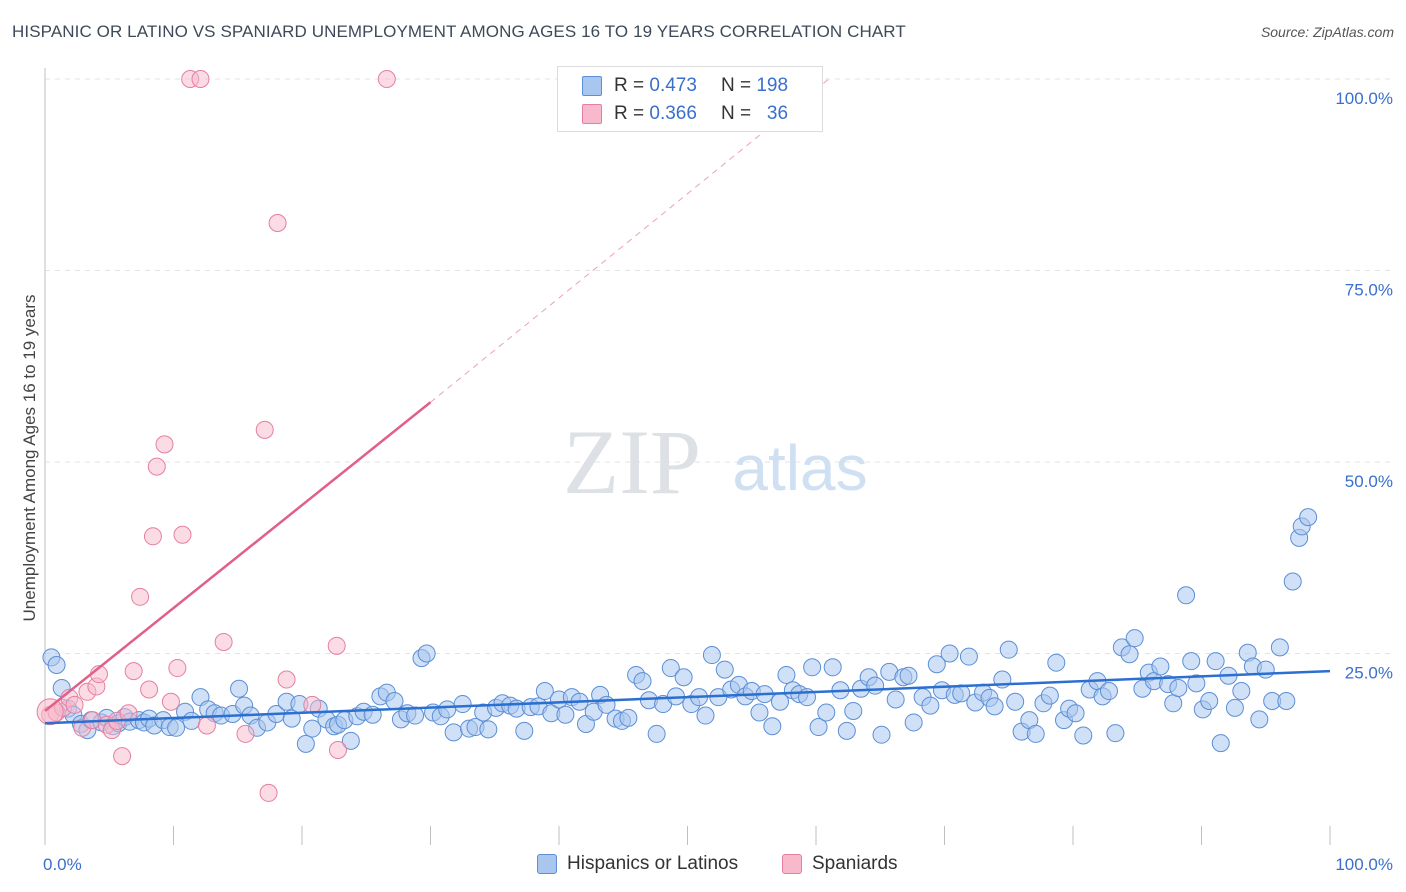 The height and width of the screenshot is (892, 1406). Describe the element at coordinates (777, 113) in the screenshot. I see `legend-n-value: 36` at that location.